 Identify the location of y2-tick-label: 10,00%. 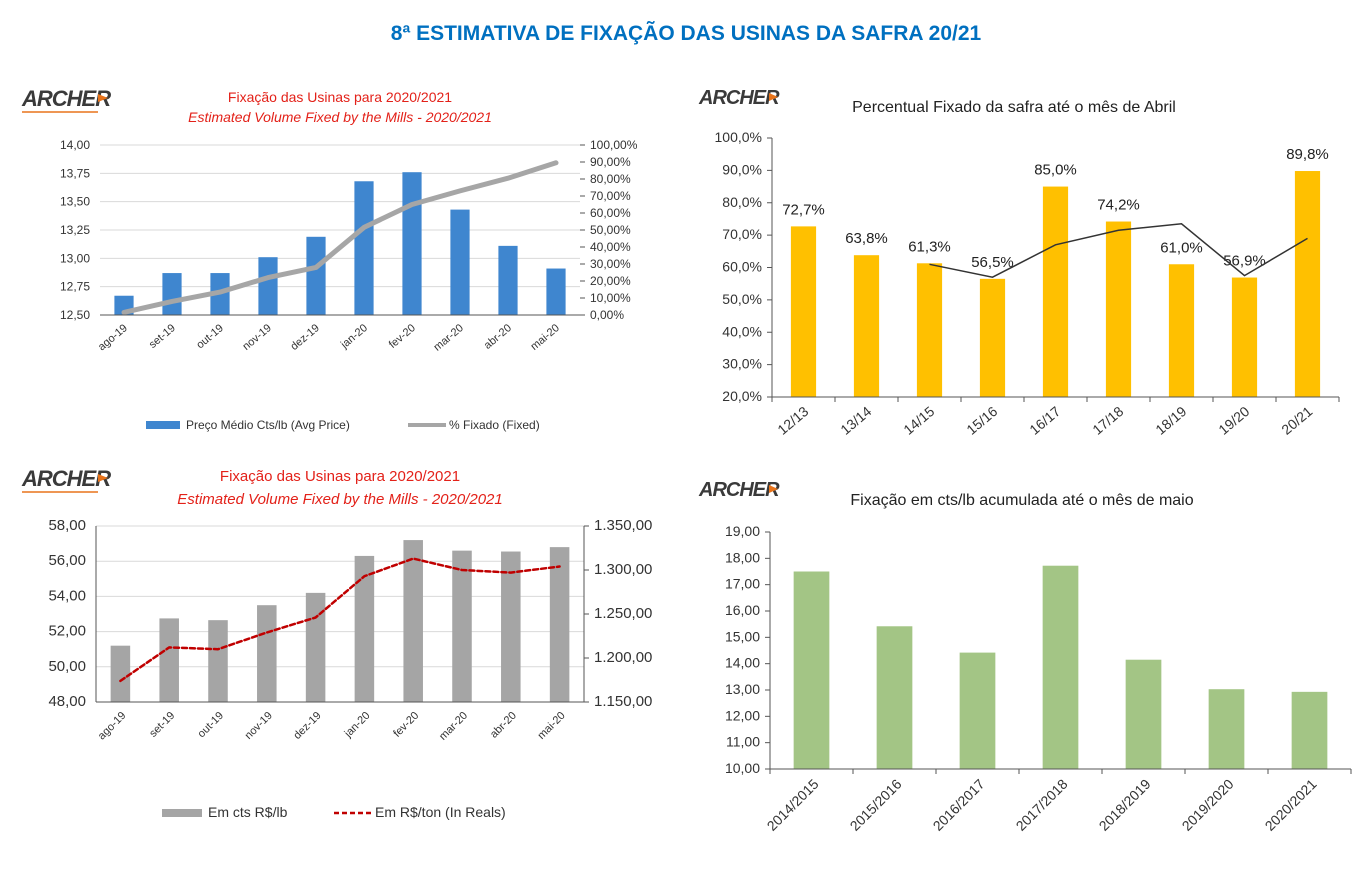
(610, 298).